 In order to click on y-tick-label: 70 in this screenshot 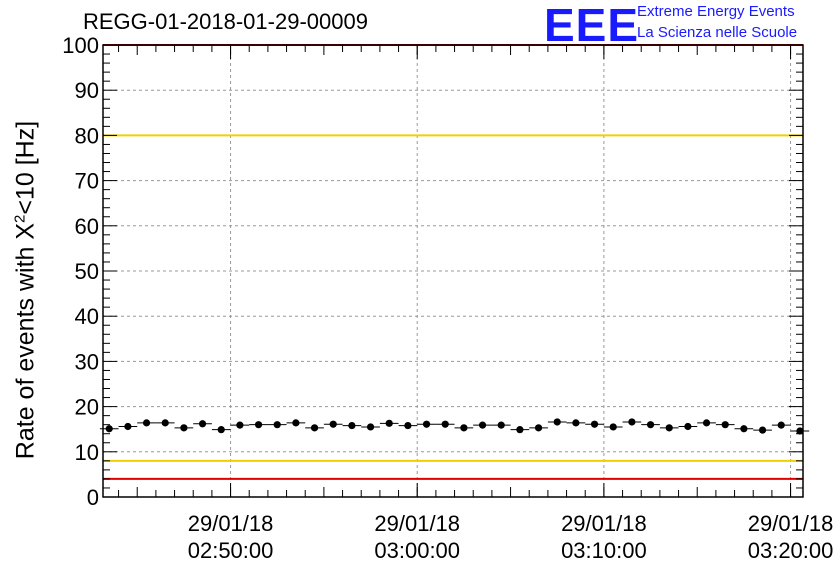, I will do `click(87, 181)`.